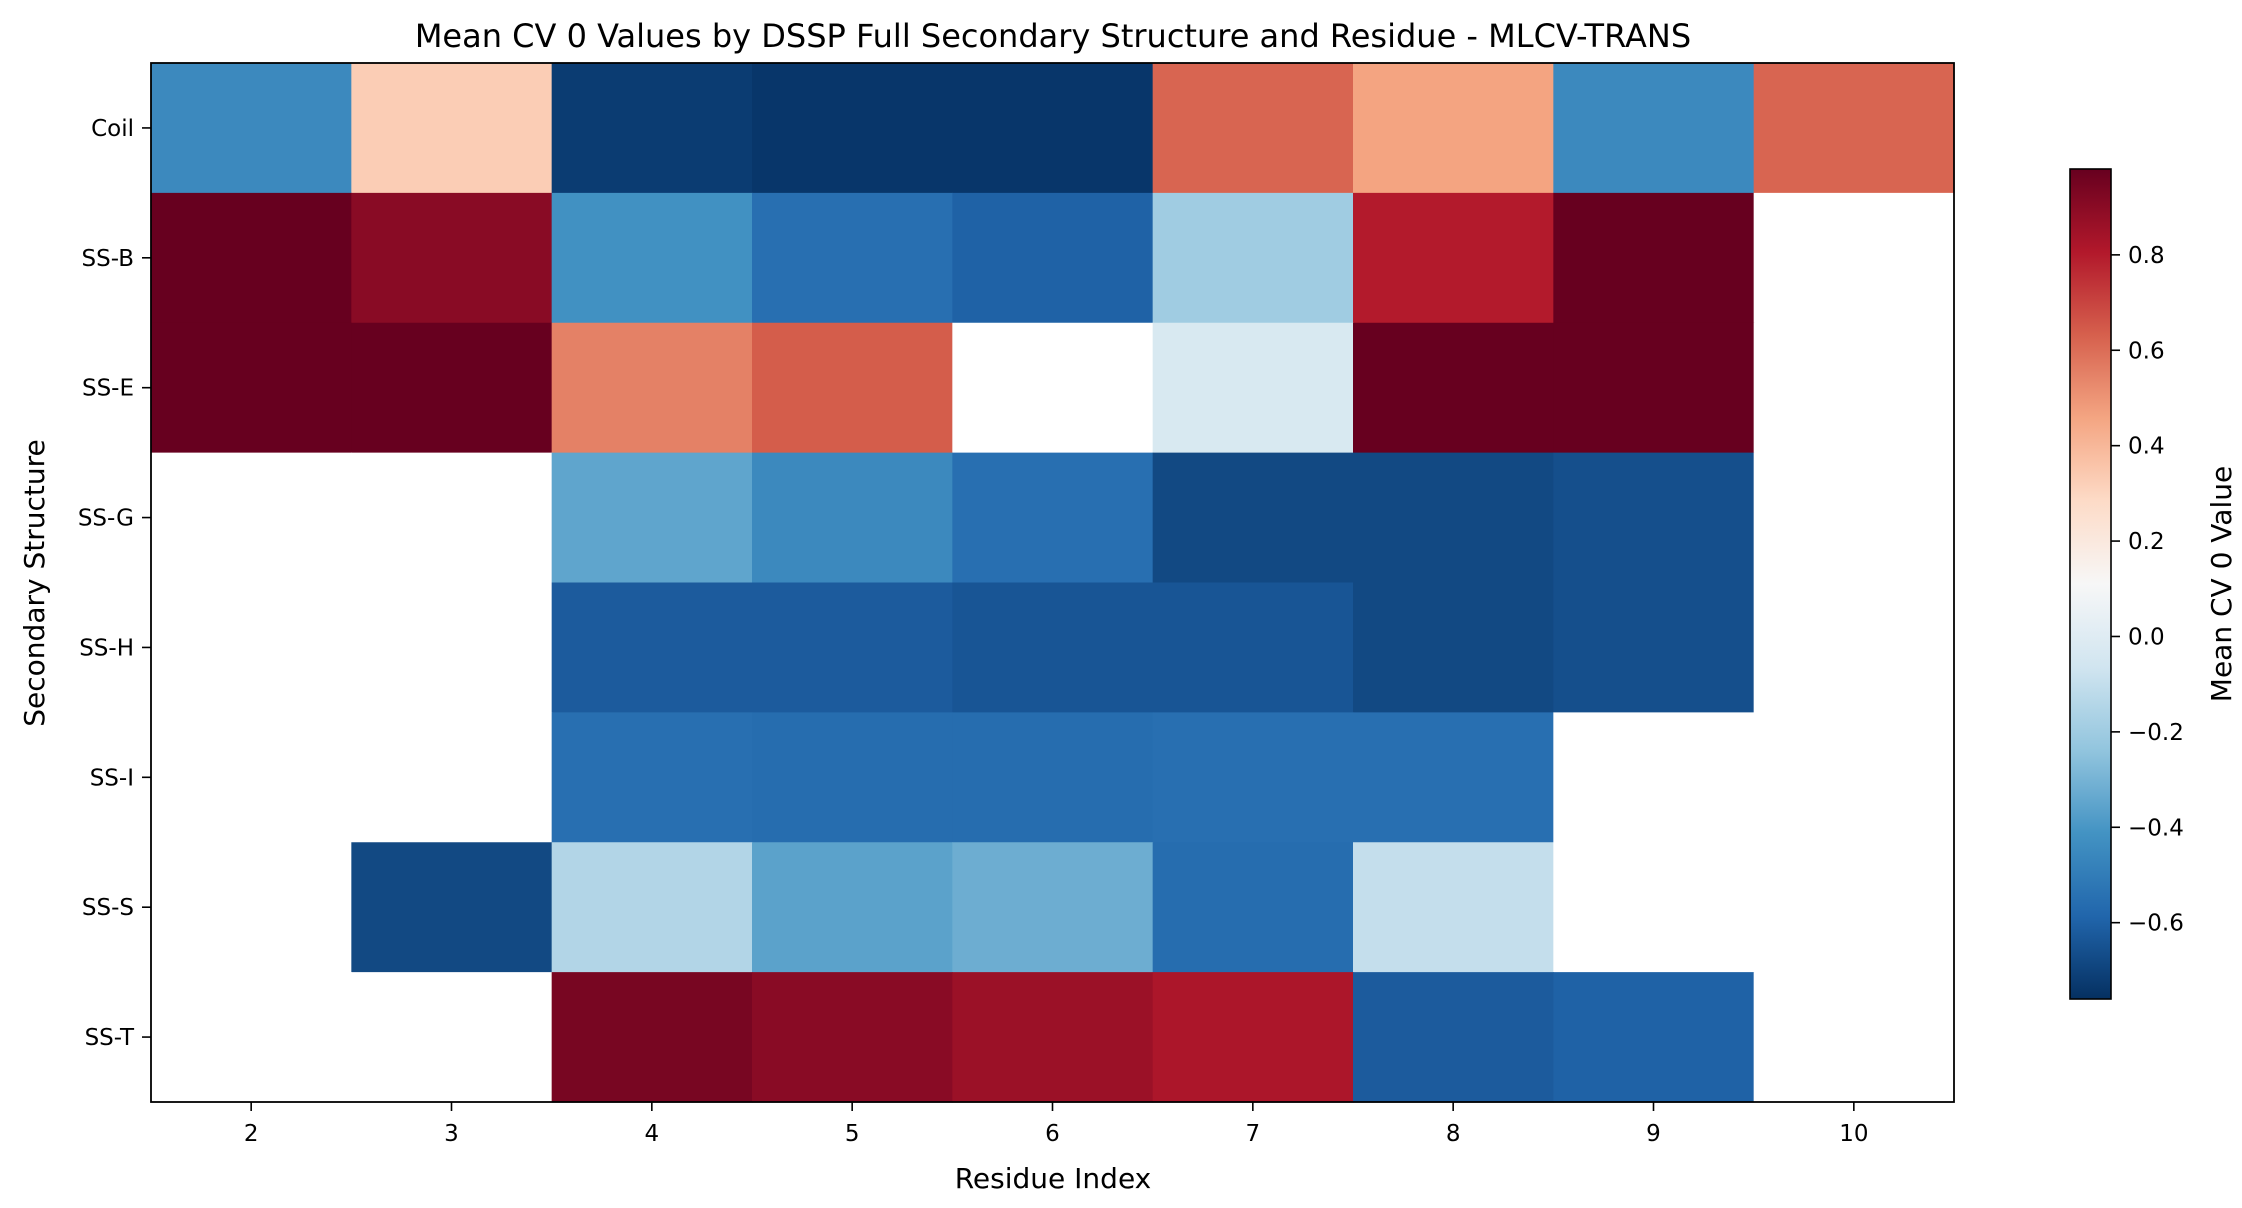 Image resolution: width=2242 pixels, height=1208 pixels. What do you see at coordinates (2147, 590) in the screenshot?
I see `colorbar-ticks: −0.6 −0.4 −0.2 0.0 0.2 0.4 0.6 0.8` at bounding box center [2147, 590].